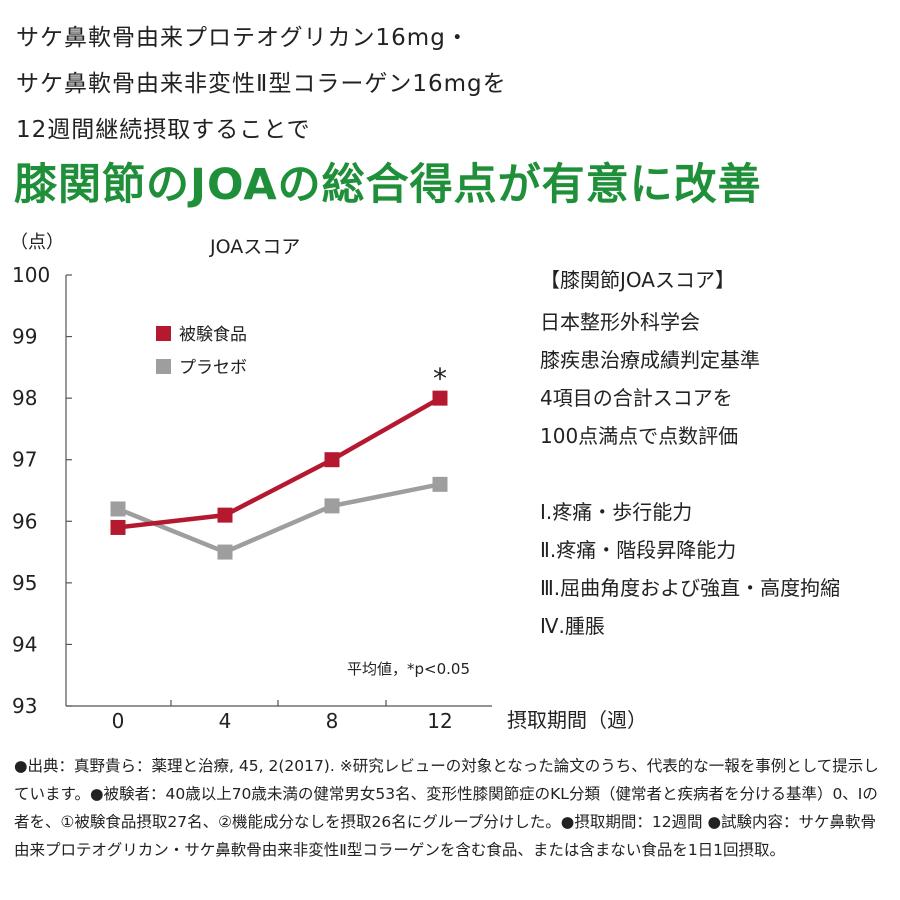 The height and width of the screenshot is (900, 900). What do you see at coordinates (118, 721) in the screenshot?
I see `x-tick-label: 0` at bounding box center [118, 721].